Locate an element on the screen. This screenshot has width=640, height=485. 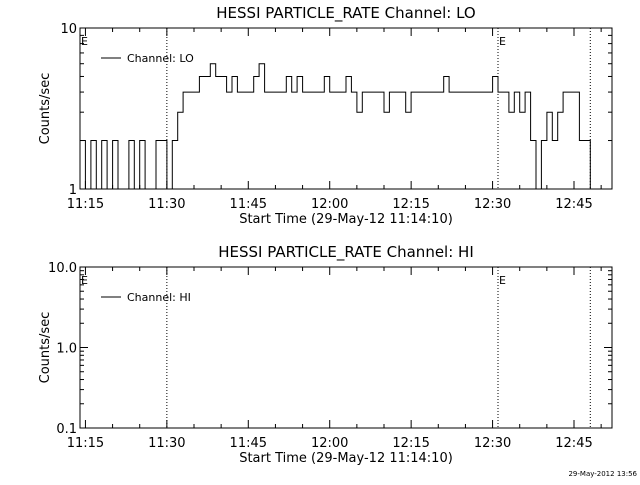
chart-title: HESSI PARTICLE_RATE Channel: HI is located at coordinates (346, 252).